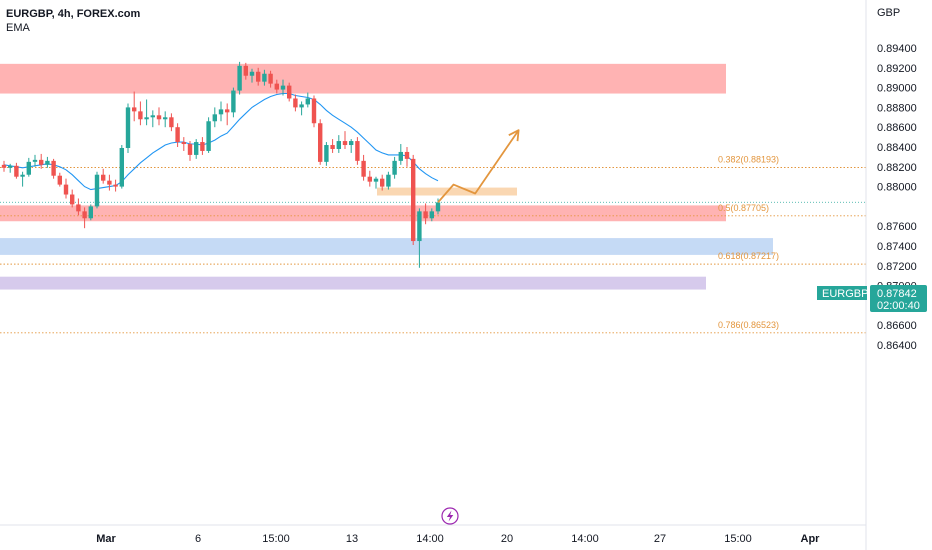 This screenshot has width=932, height=550. Describe the element at coordinates (743, 208) in the screenshot. I see `fib-label-1: 0.5(0.87705)` at that location.